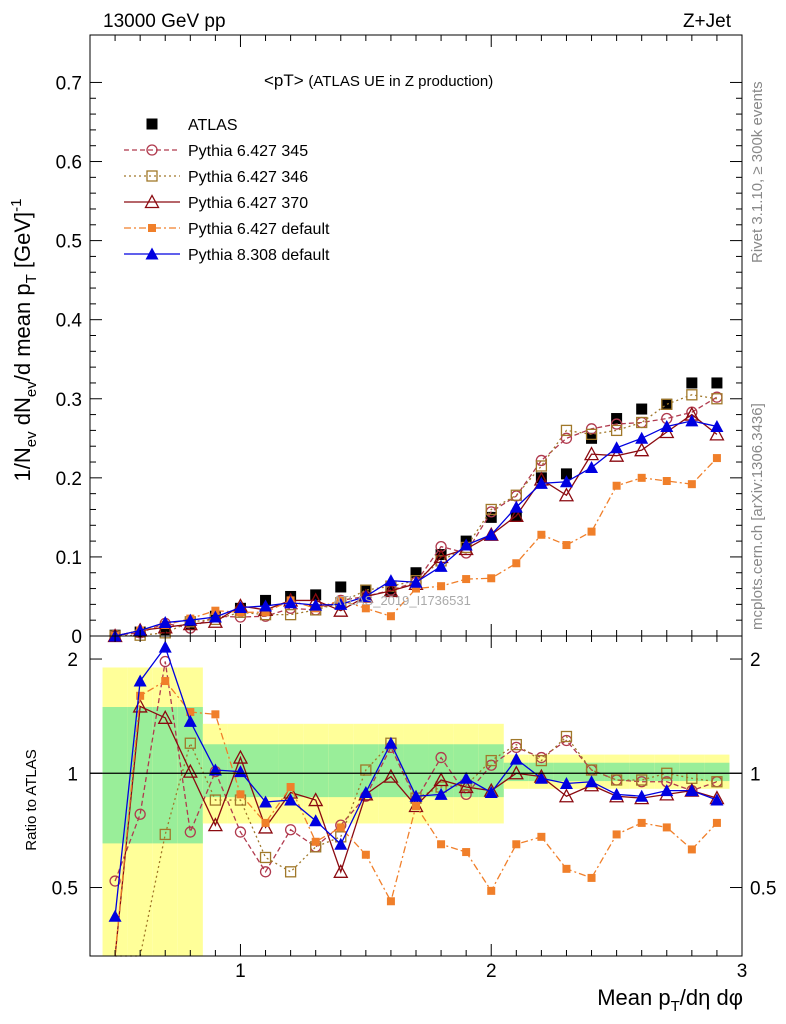 This screenshot has width=786, height=1024. I want to click on legend-entry: Pythia 8.308 default, so click(227, 255).